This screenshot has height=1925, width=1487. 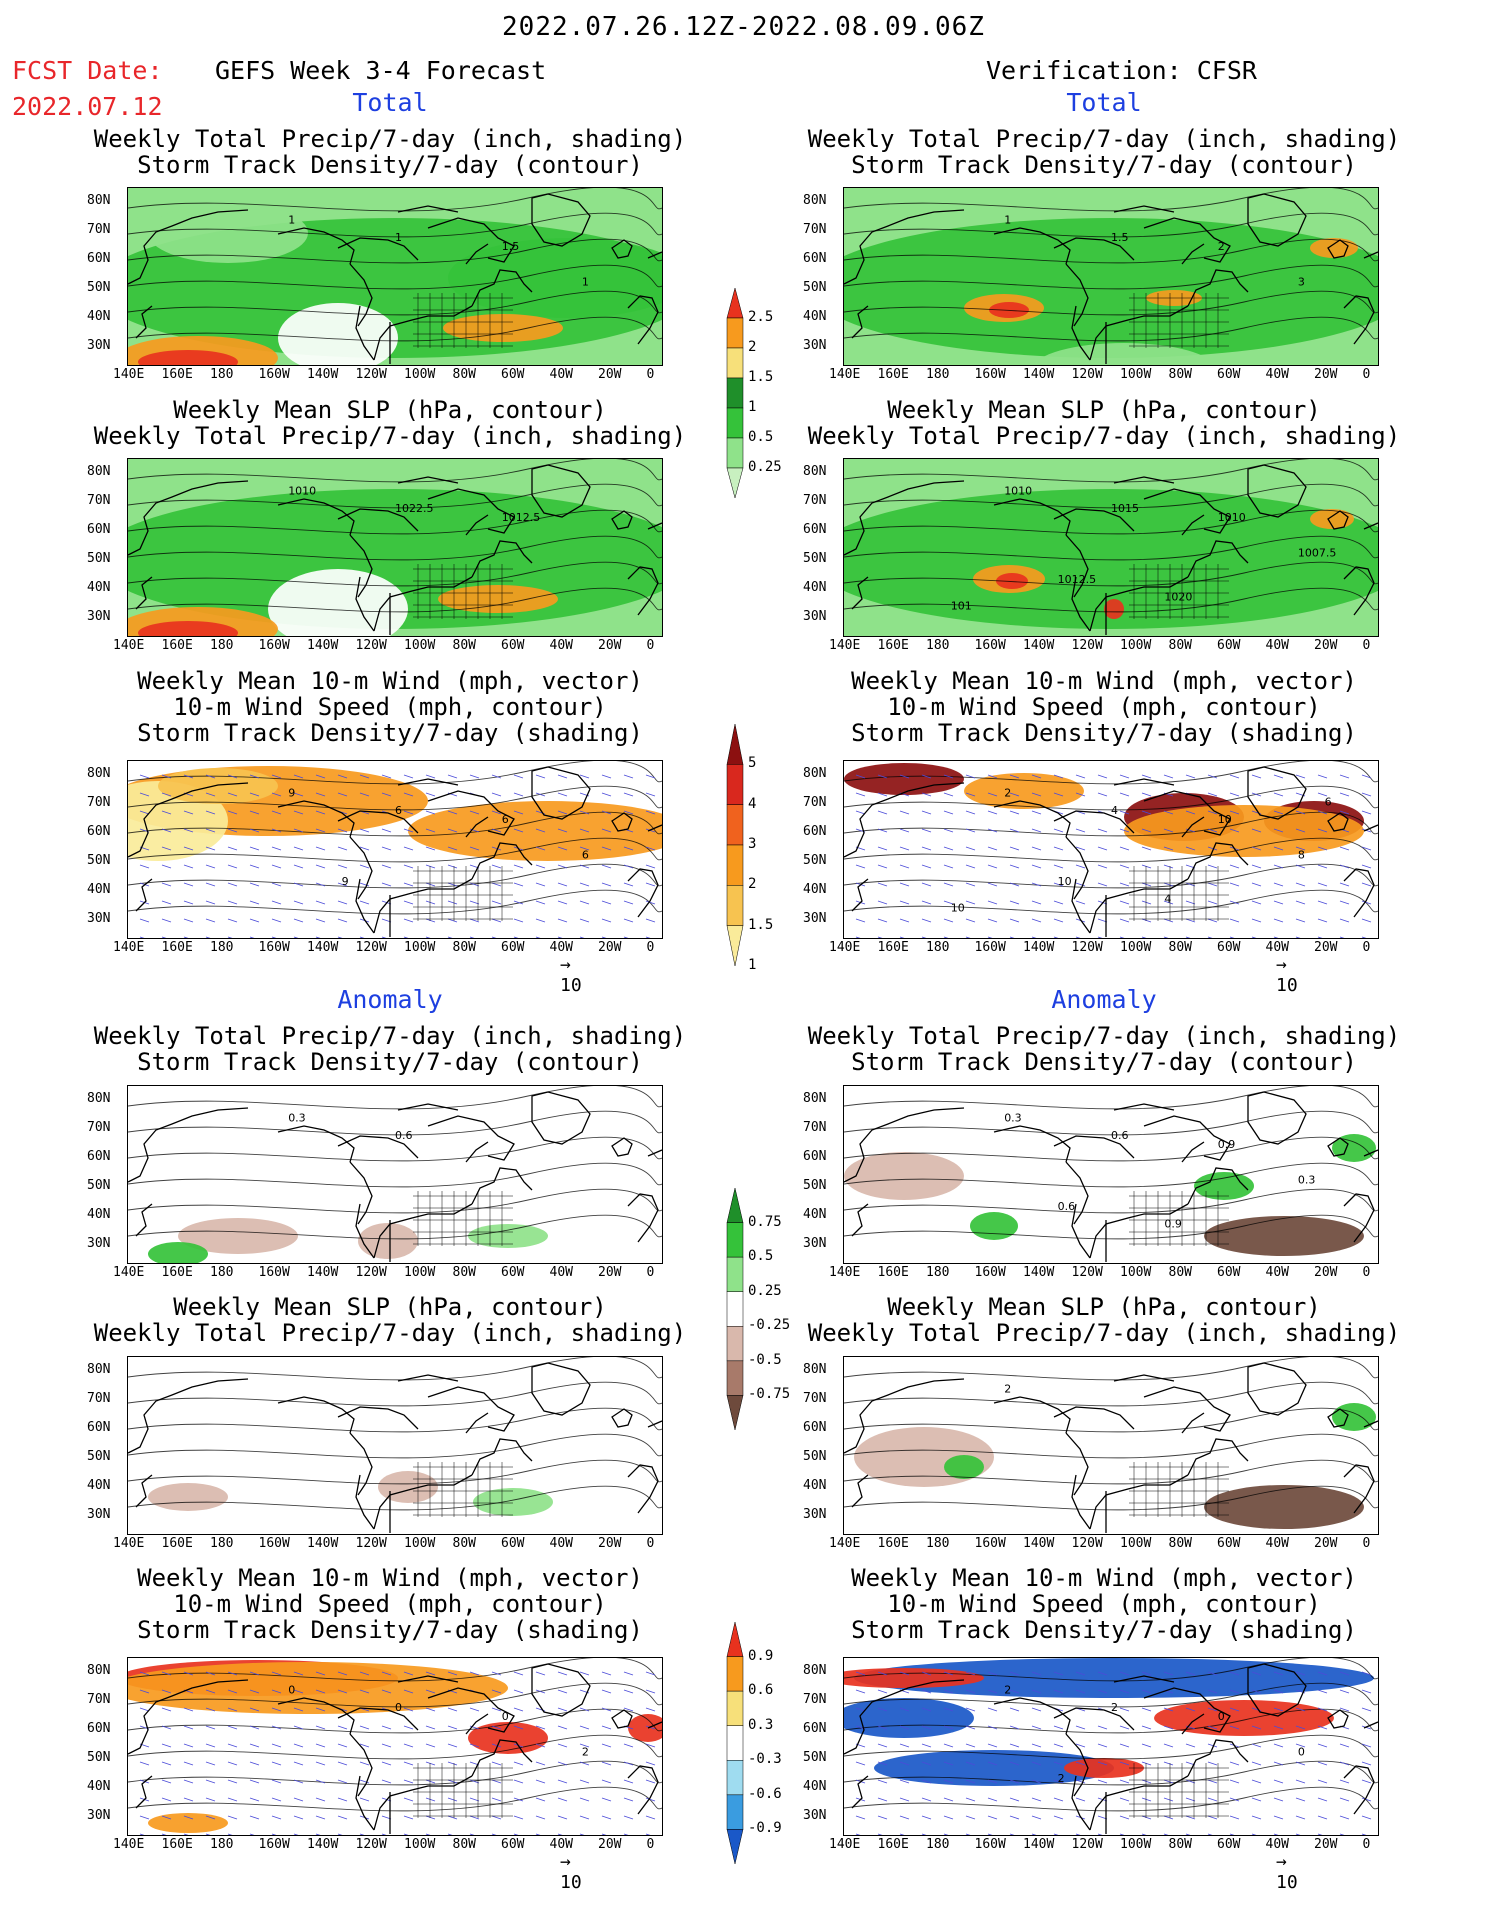 I want to click on contour-label: 1012.5, so click(x=1077, y=579).